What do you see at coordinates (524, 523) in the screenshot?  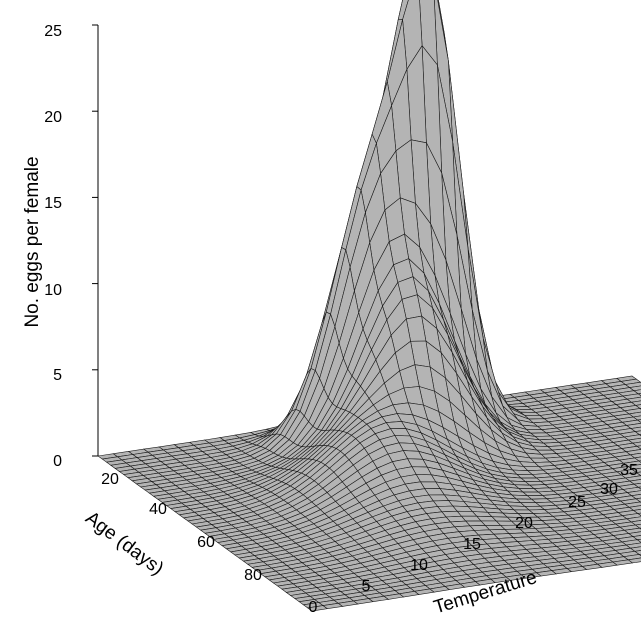 I see `temp-tick-20: 20` at bounding box center [524, 523].